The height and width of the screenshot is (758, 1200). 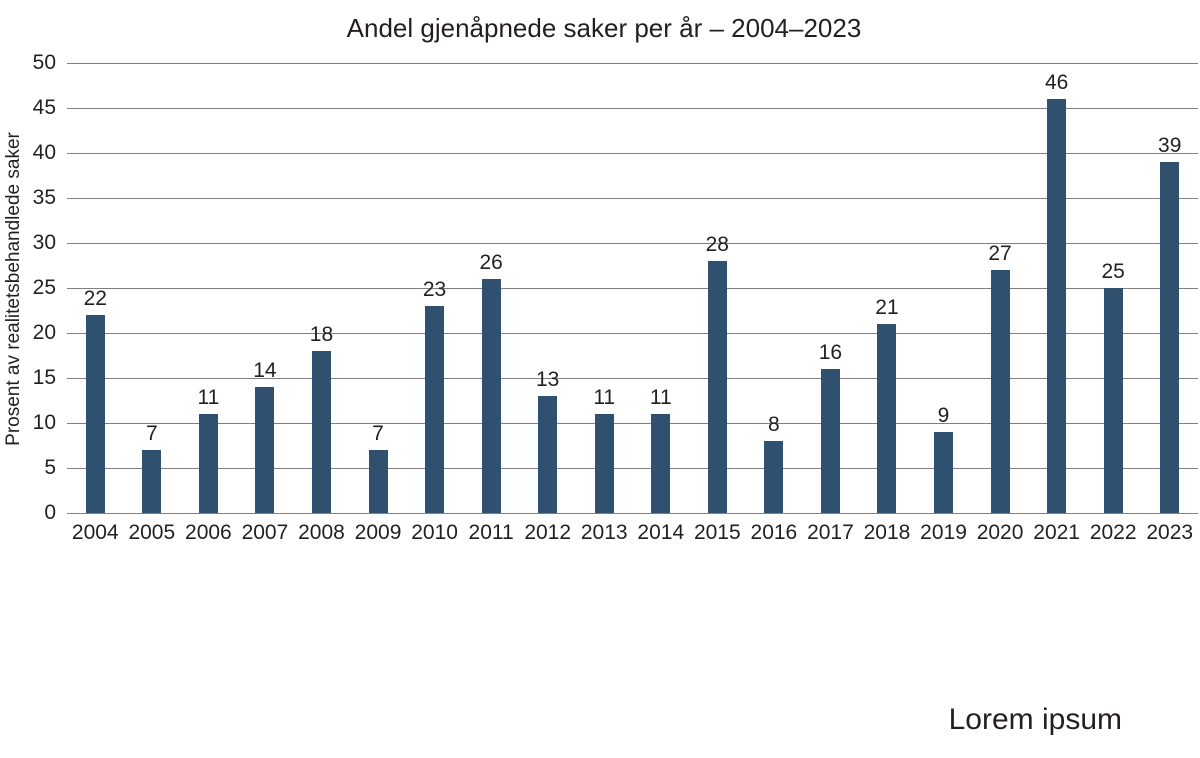 What do you see at coordinates (28, 379) in the screenshot?
I see `y-axis-tick-labels: 0 5 10 15 20 25 30 35 40 45 50` at bounding box center [28, 379].